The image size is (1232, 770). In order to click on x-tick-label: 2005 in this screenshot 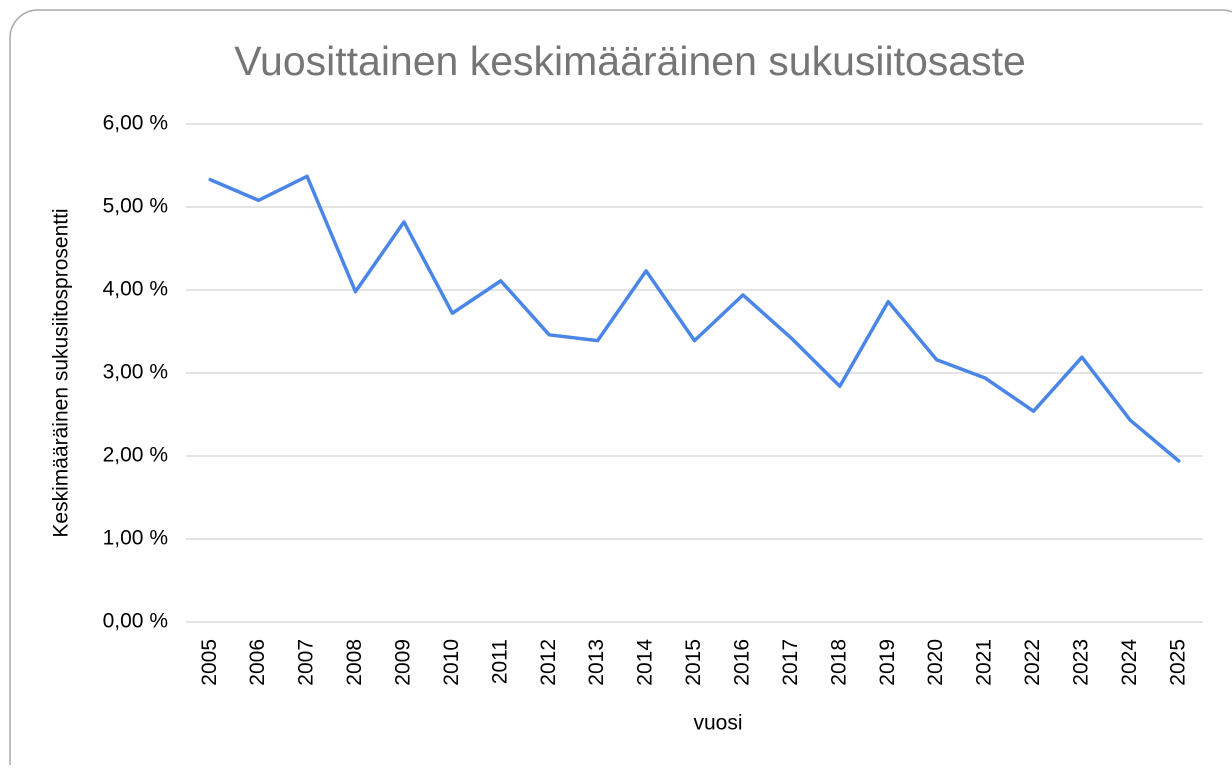, I will do `click(209, 662)`.